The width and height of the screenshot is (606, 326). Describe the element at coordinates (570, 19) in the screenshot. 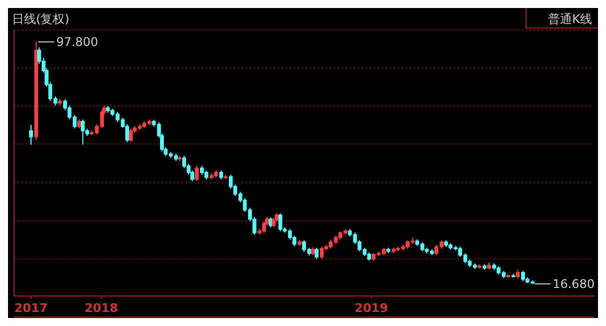

I see `text: 普通K线` at that location.